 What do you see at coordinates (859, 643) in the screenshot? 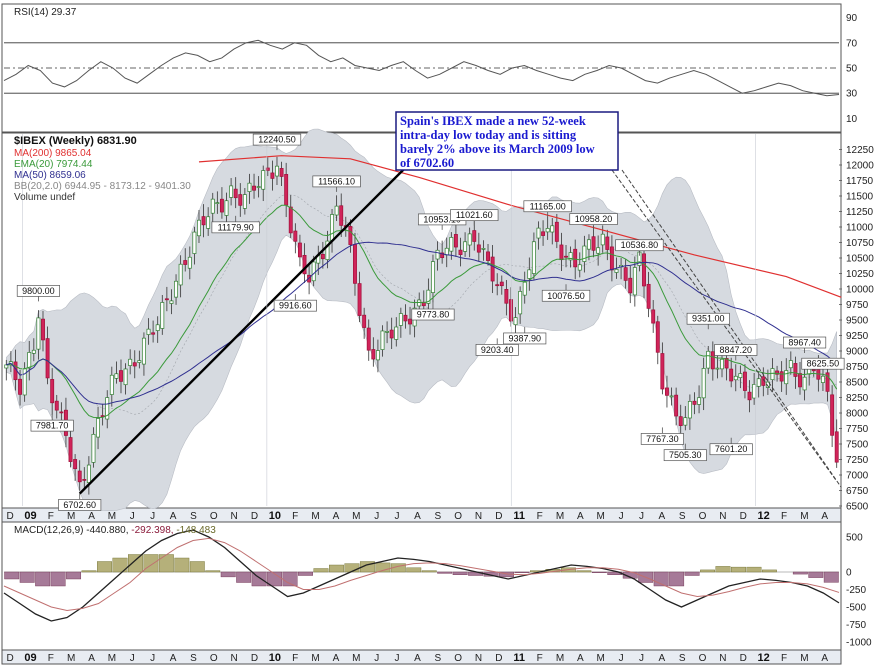
I see `macd-tick-label: -1000` at bounding box center [859, 643].